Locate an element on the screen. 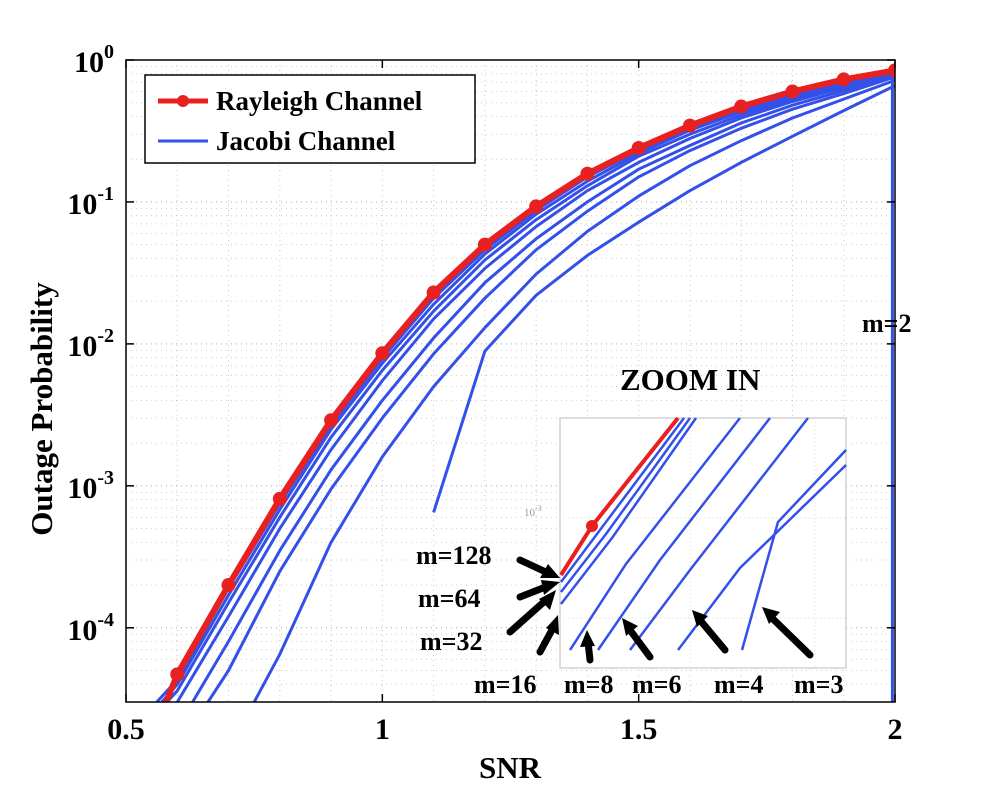 The image size is (990, 792). x-tick-label: 2 is located at coordinates (895, 729).